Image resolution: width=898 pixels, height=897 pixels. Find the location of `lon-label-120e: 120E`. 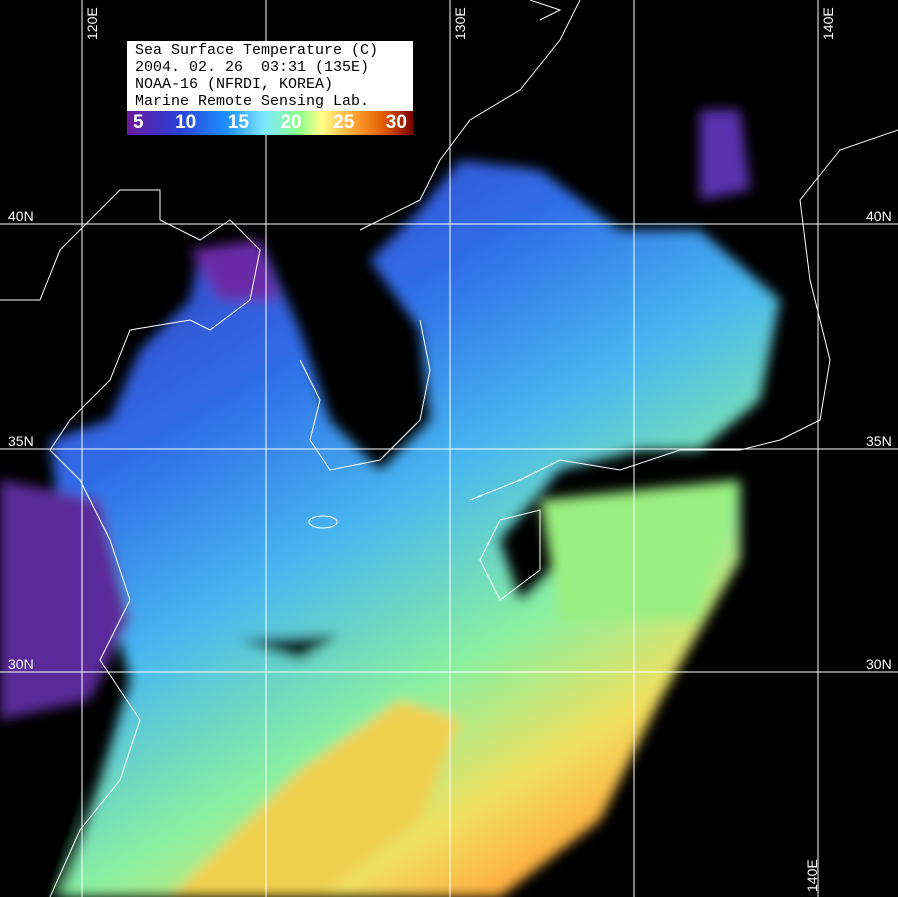

lon-label-120e: 120E is located at coordinates (92, 23).